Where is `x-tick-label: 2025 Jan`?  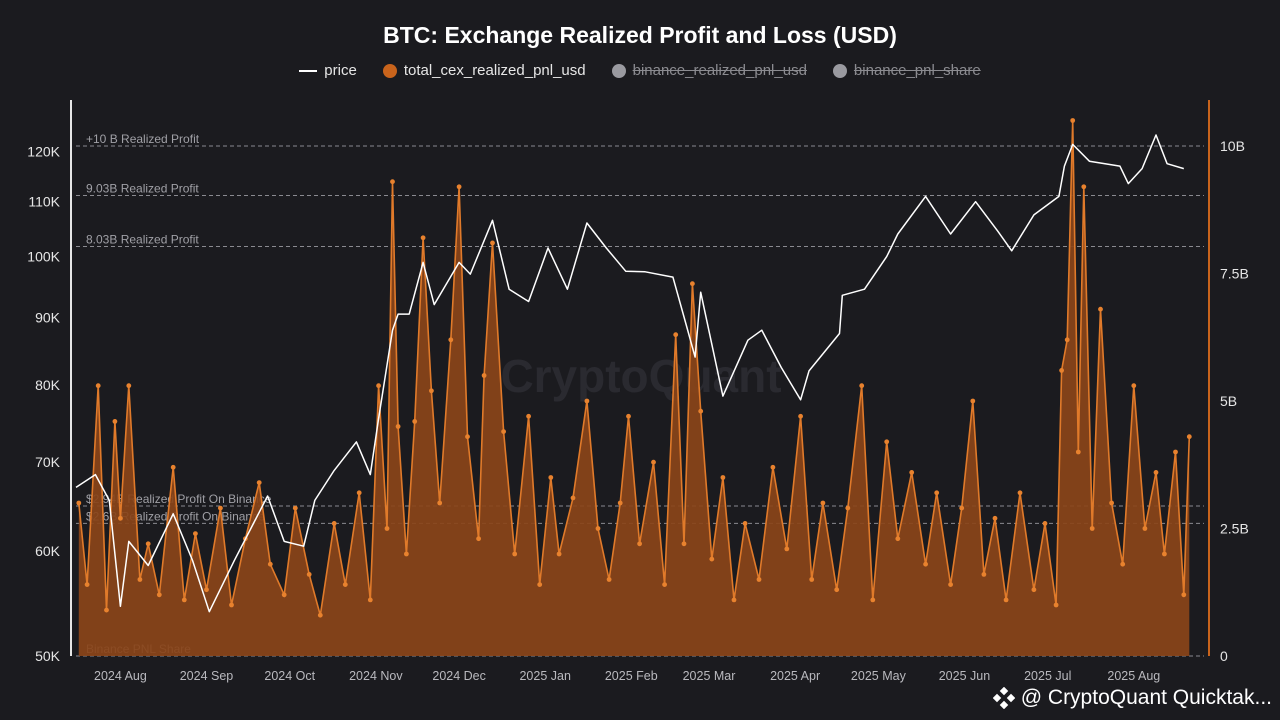
x-tick-label: 2025 Jan is located at coordinates (544, 676).